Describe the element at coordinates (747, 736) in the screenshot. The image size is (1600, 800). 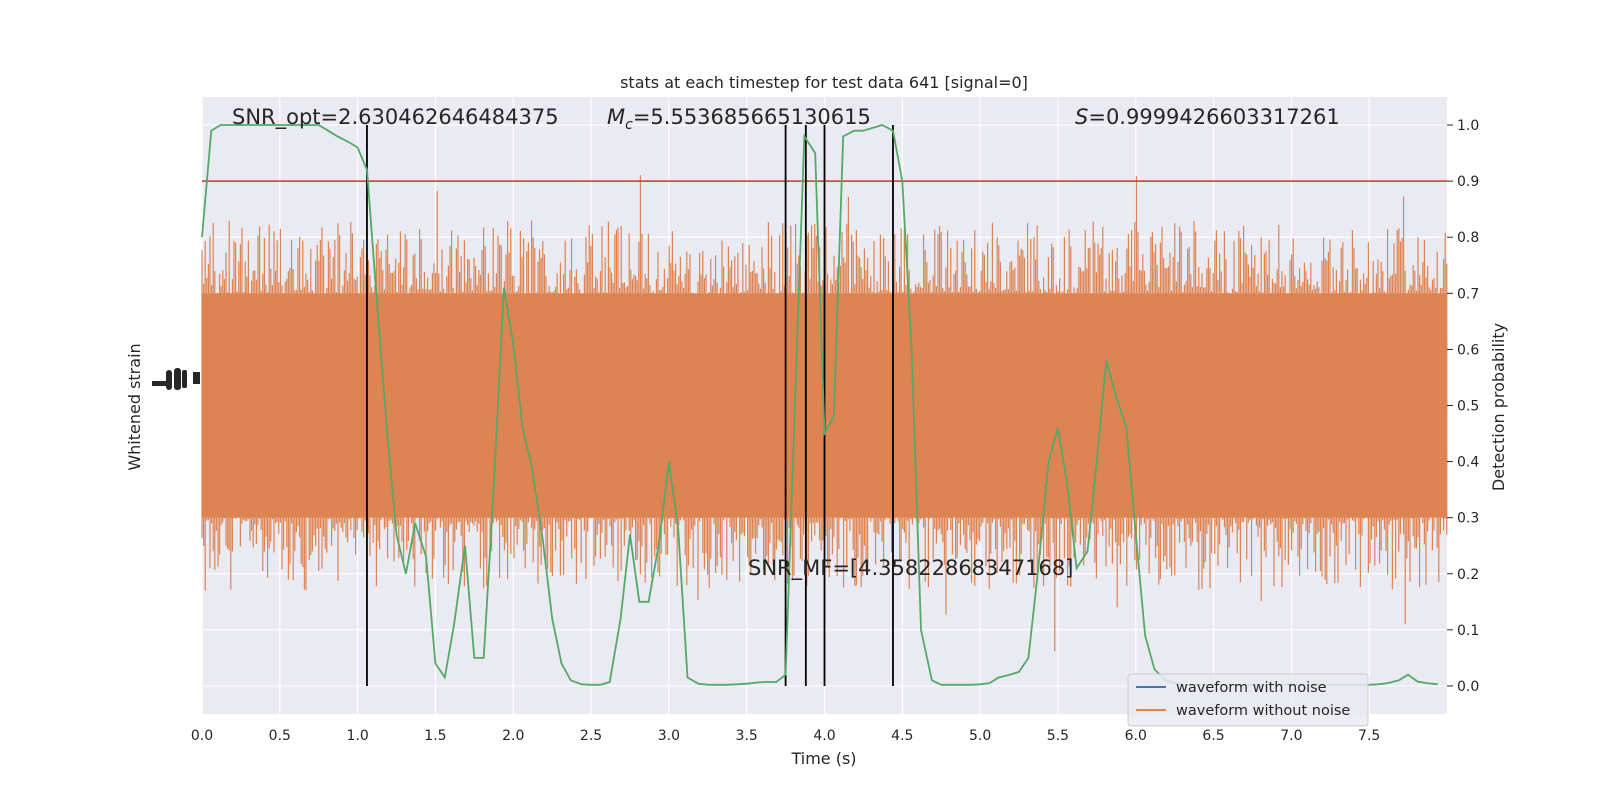
I see `x-tick-label: 3.5` at that location.